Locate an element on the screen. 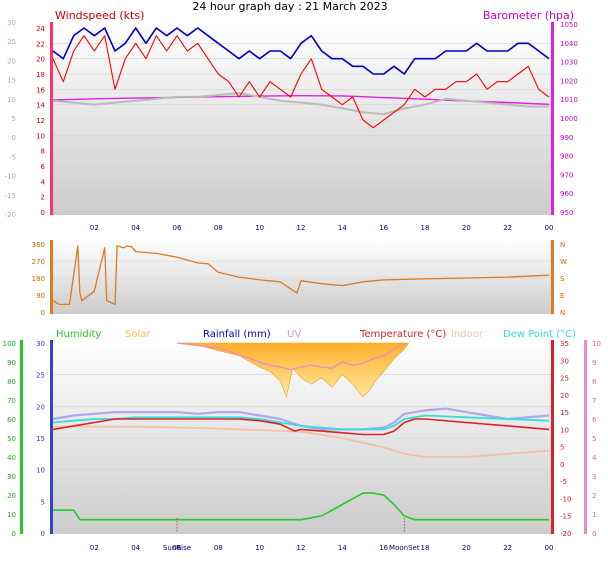 The width and height of the screenshot is (608, 561). barometer-label: Barometer (hpa) is located at coordinates (528, 15).